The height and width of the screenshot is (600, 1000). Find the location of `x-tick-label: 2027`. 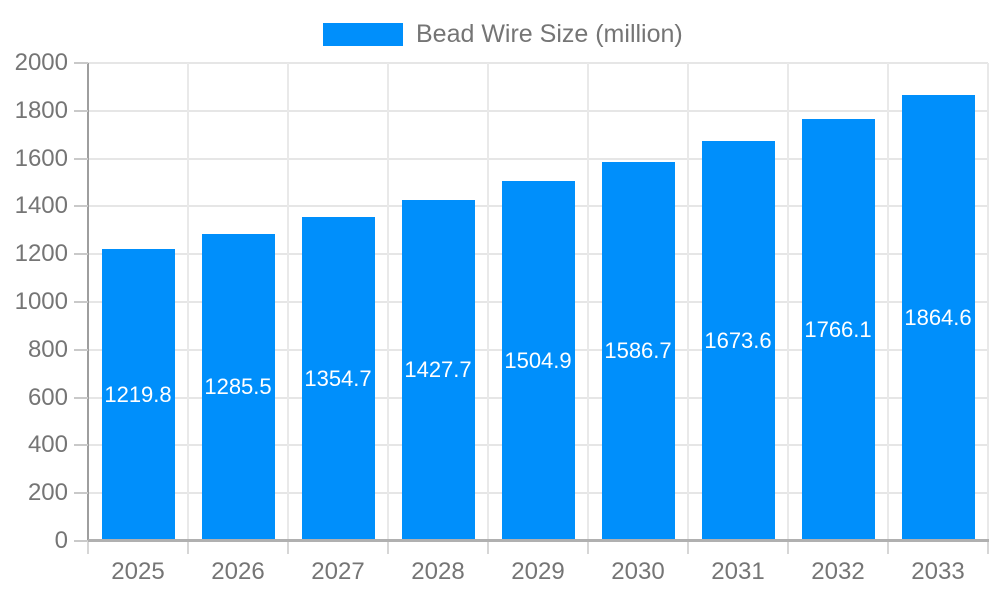

x-tick-label: 2027 is located at coordinates (338, 571).